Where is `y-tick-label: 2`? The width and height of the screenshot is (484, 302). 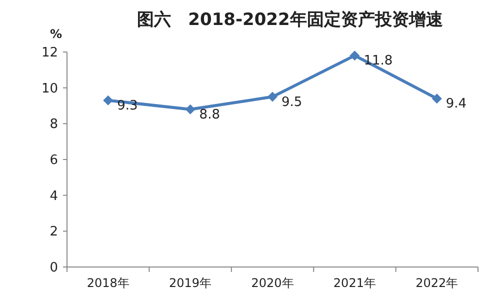 y-tick-label: 2 is located at coordinates (54, 232).